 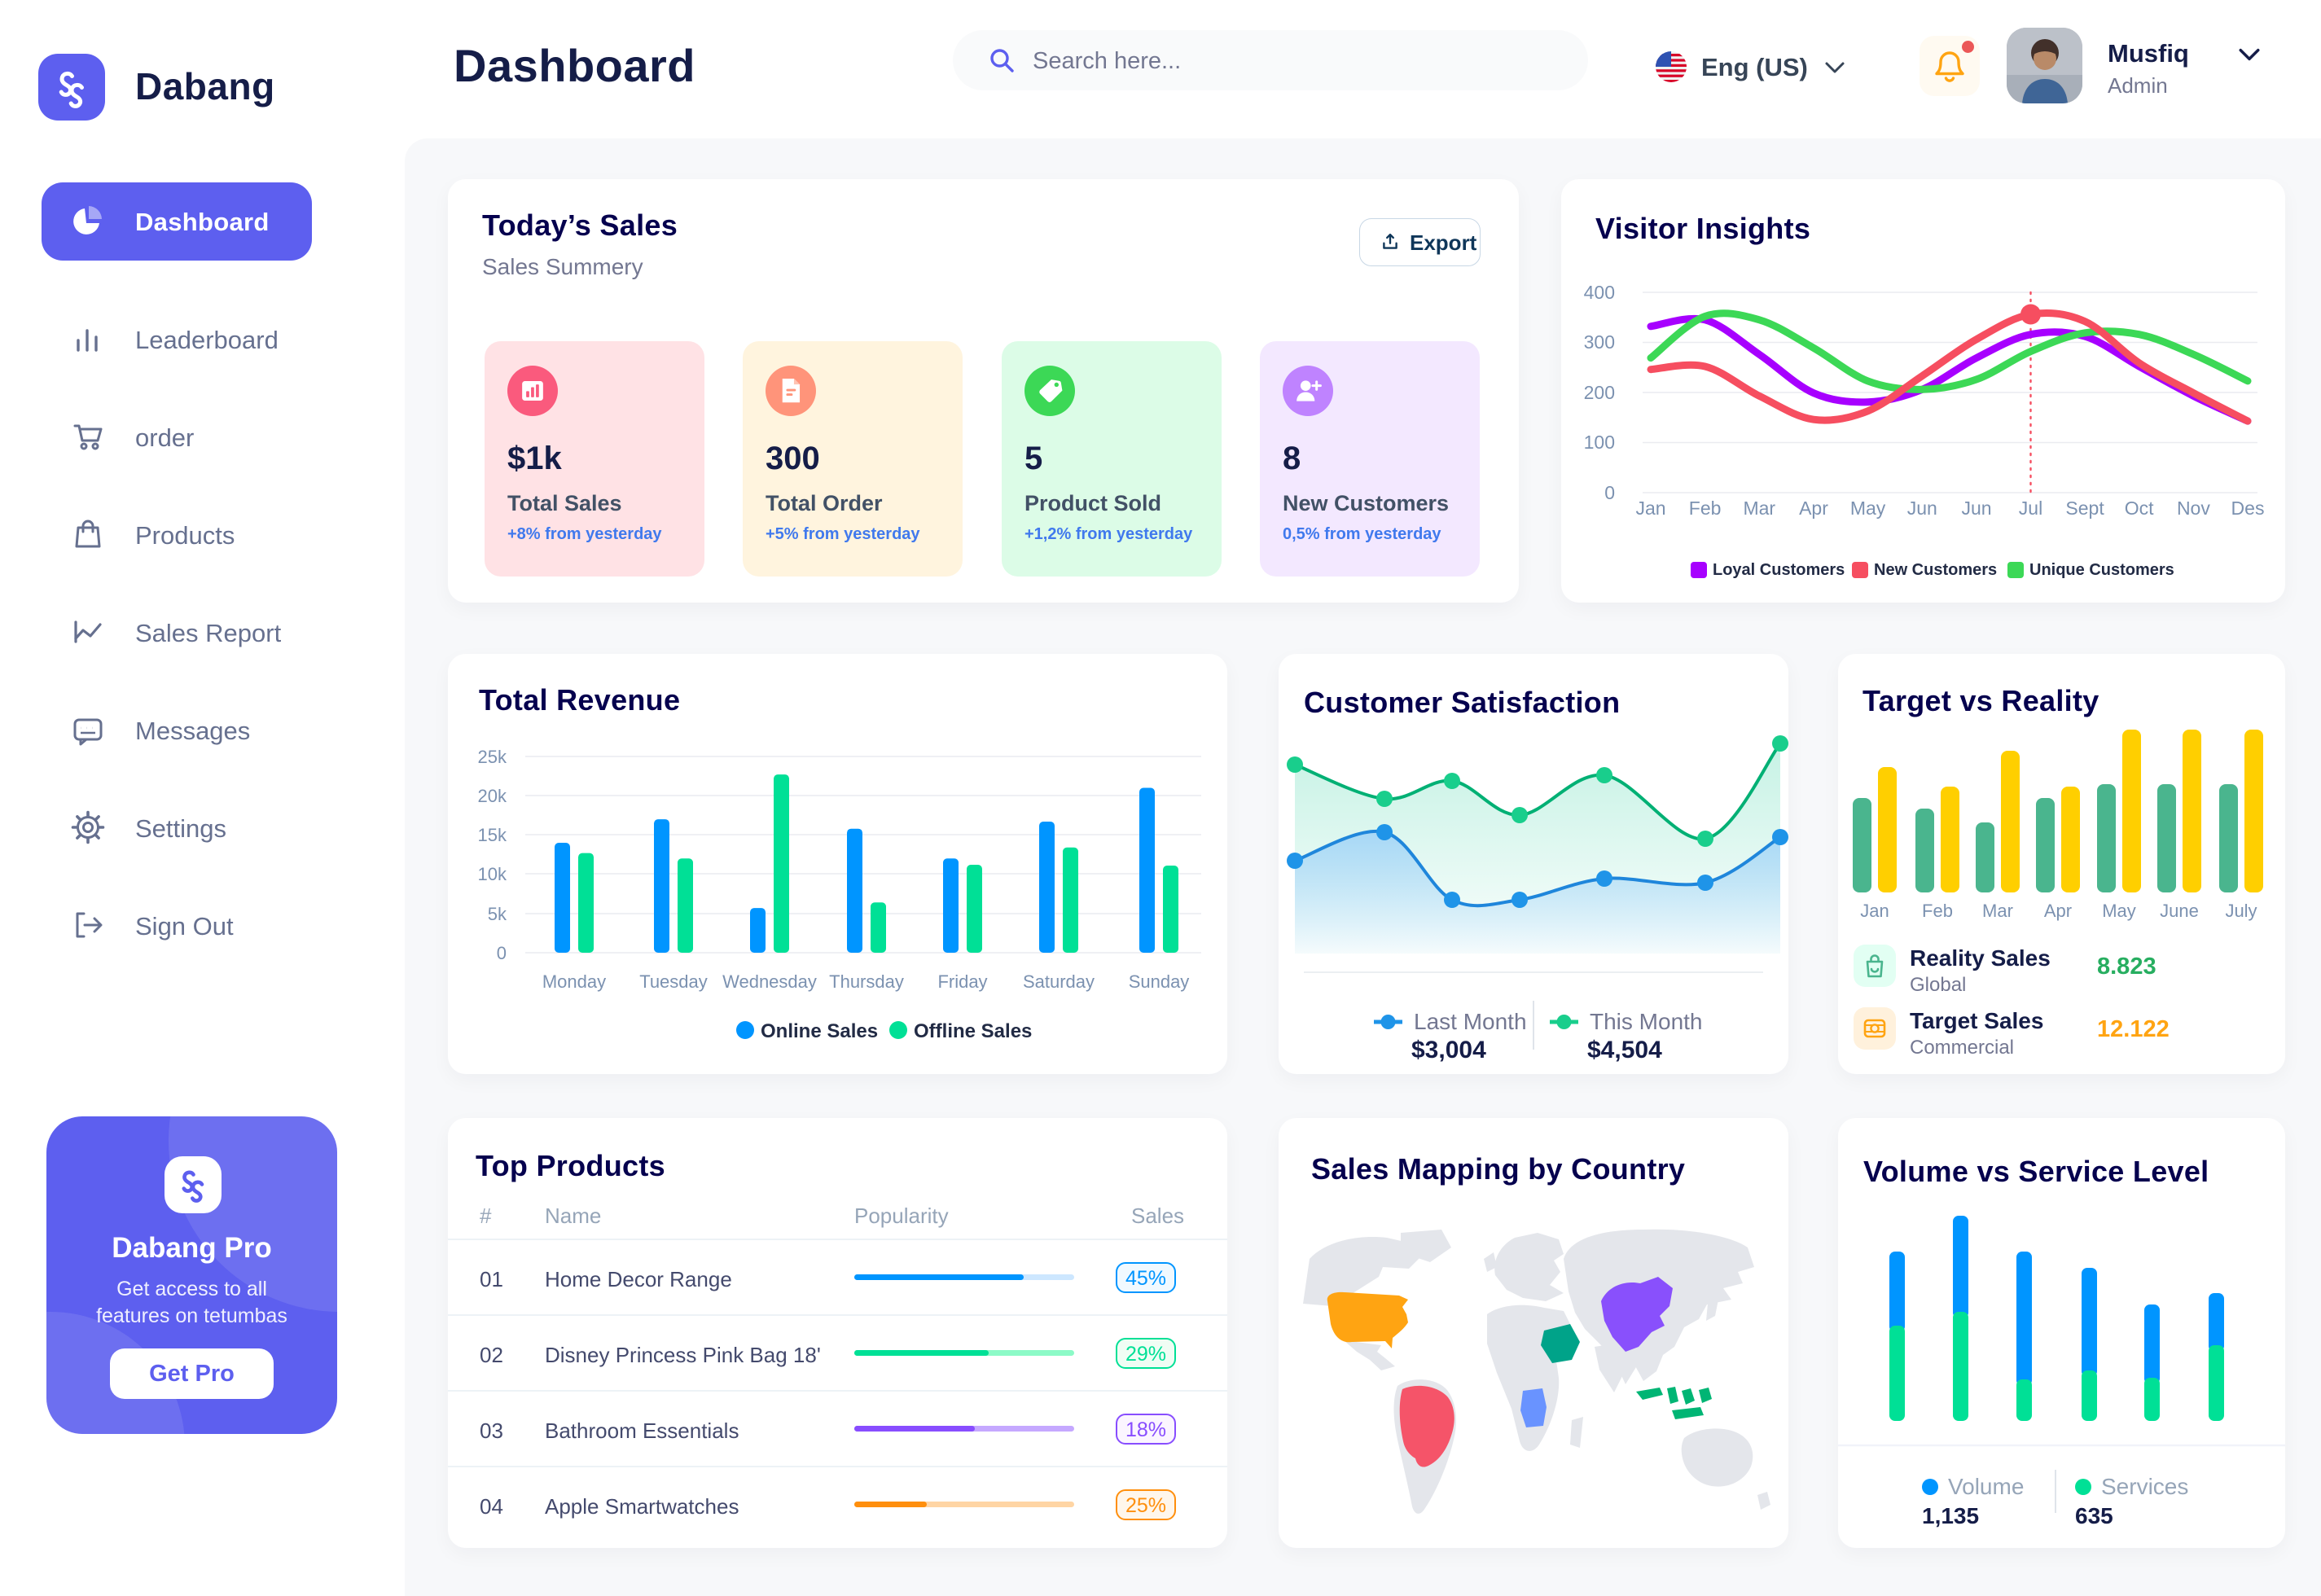 What do you see at coordinates (574, 982) in the screenshot?
I see `svg-text: Monday` at bounding box center [574, 982].